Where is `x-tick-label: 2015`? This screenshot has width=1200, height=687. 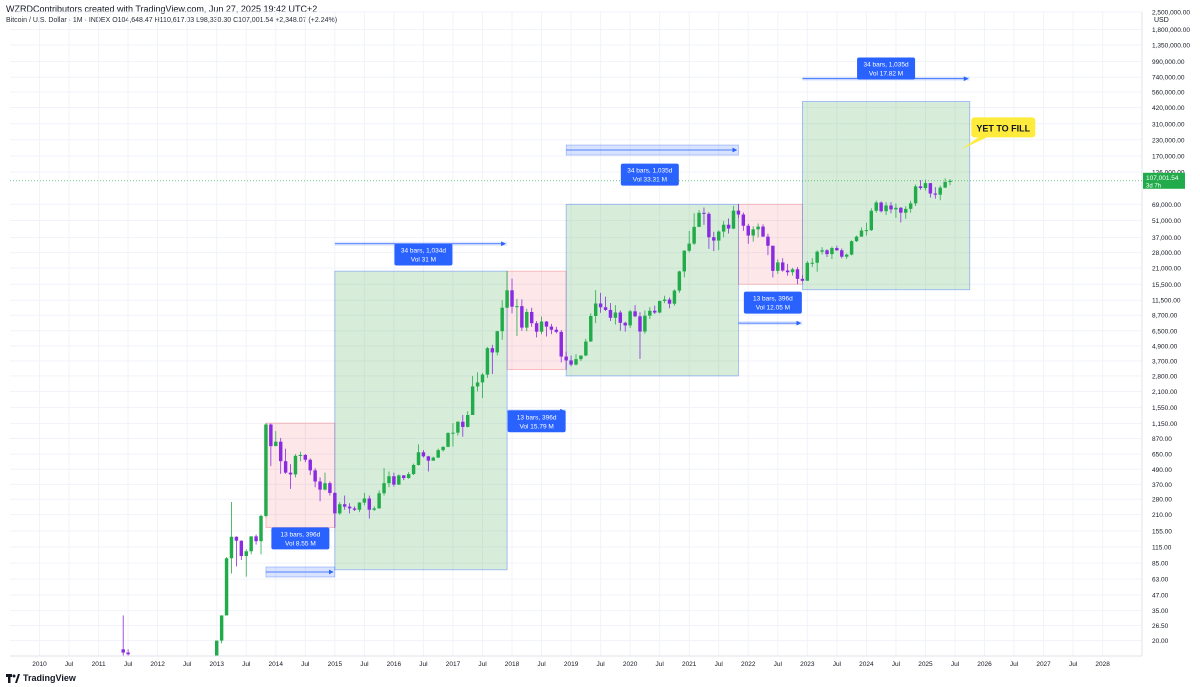 x-tick-label: 2015 is located at coordinates (335, 664).